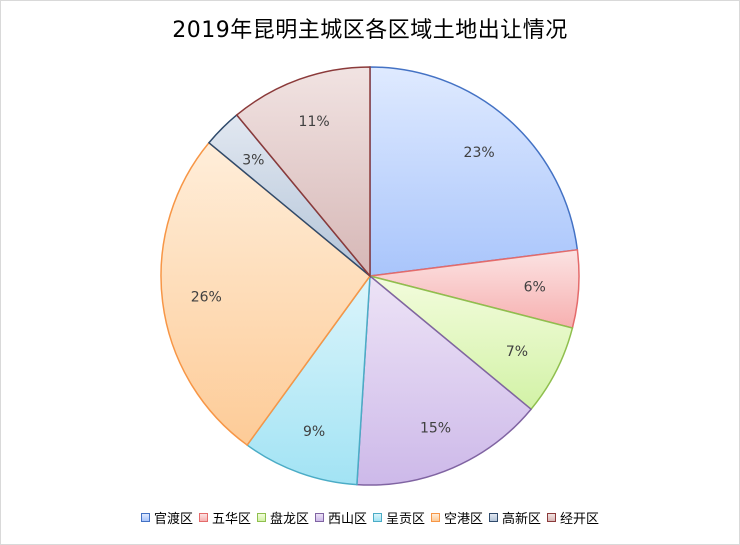  What do you see at coordinates (517, 352) in the screenshot?
I see `slice-label-3: 7%` at bounding box center [517, 352].